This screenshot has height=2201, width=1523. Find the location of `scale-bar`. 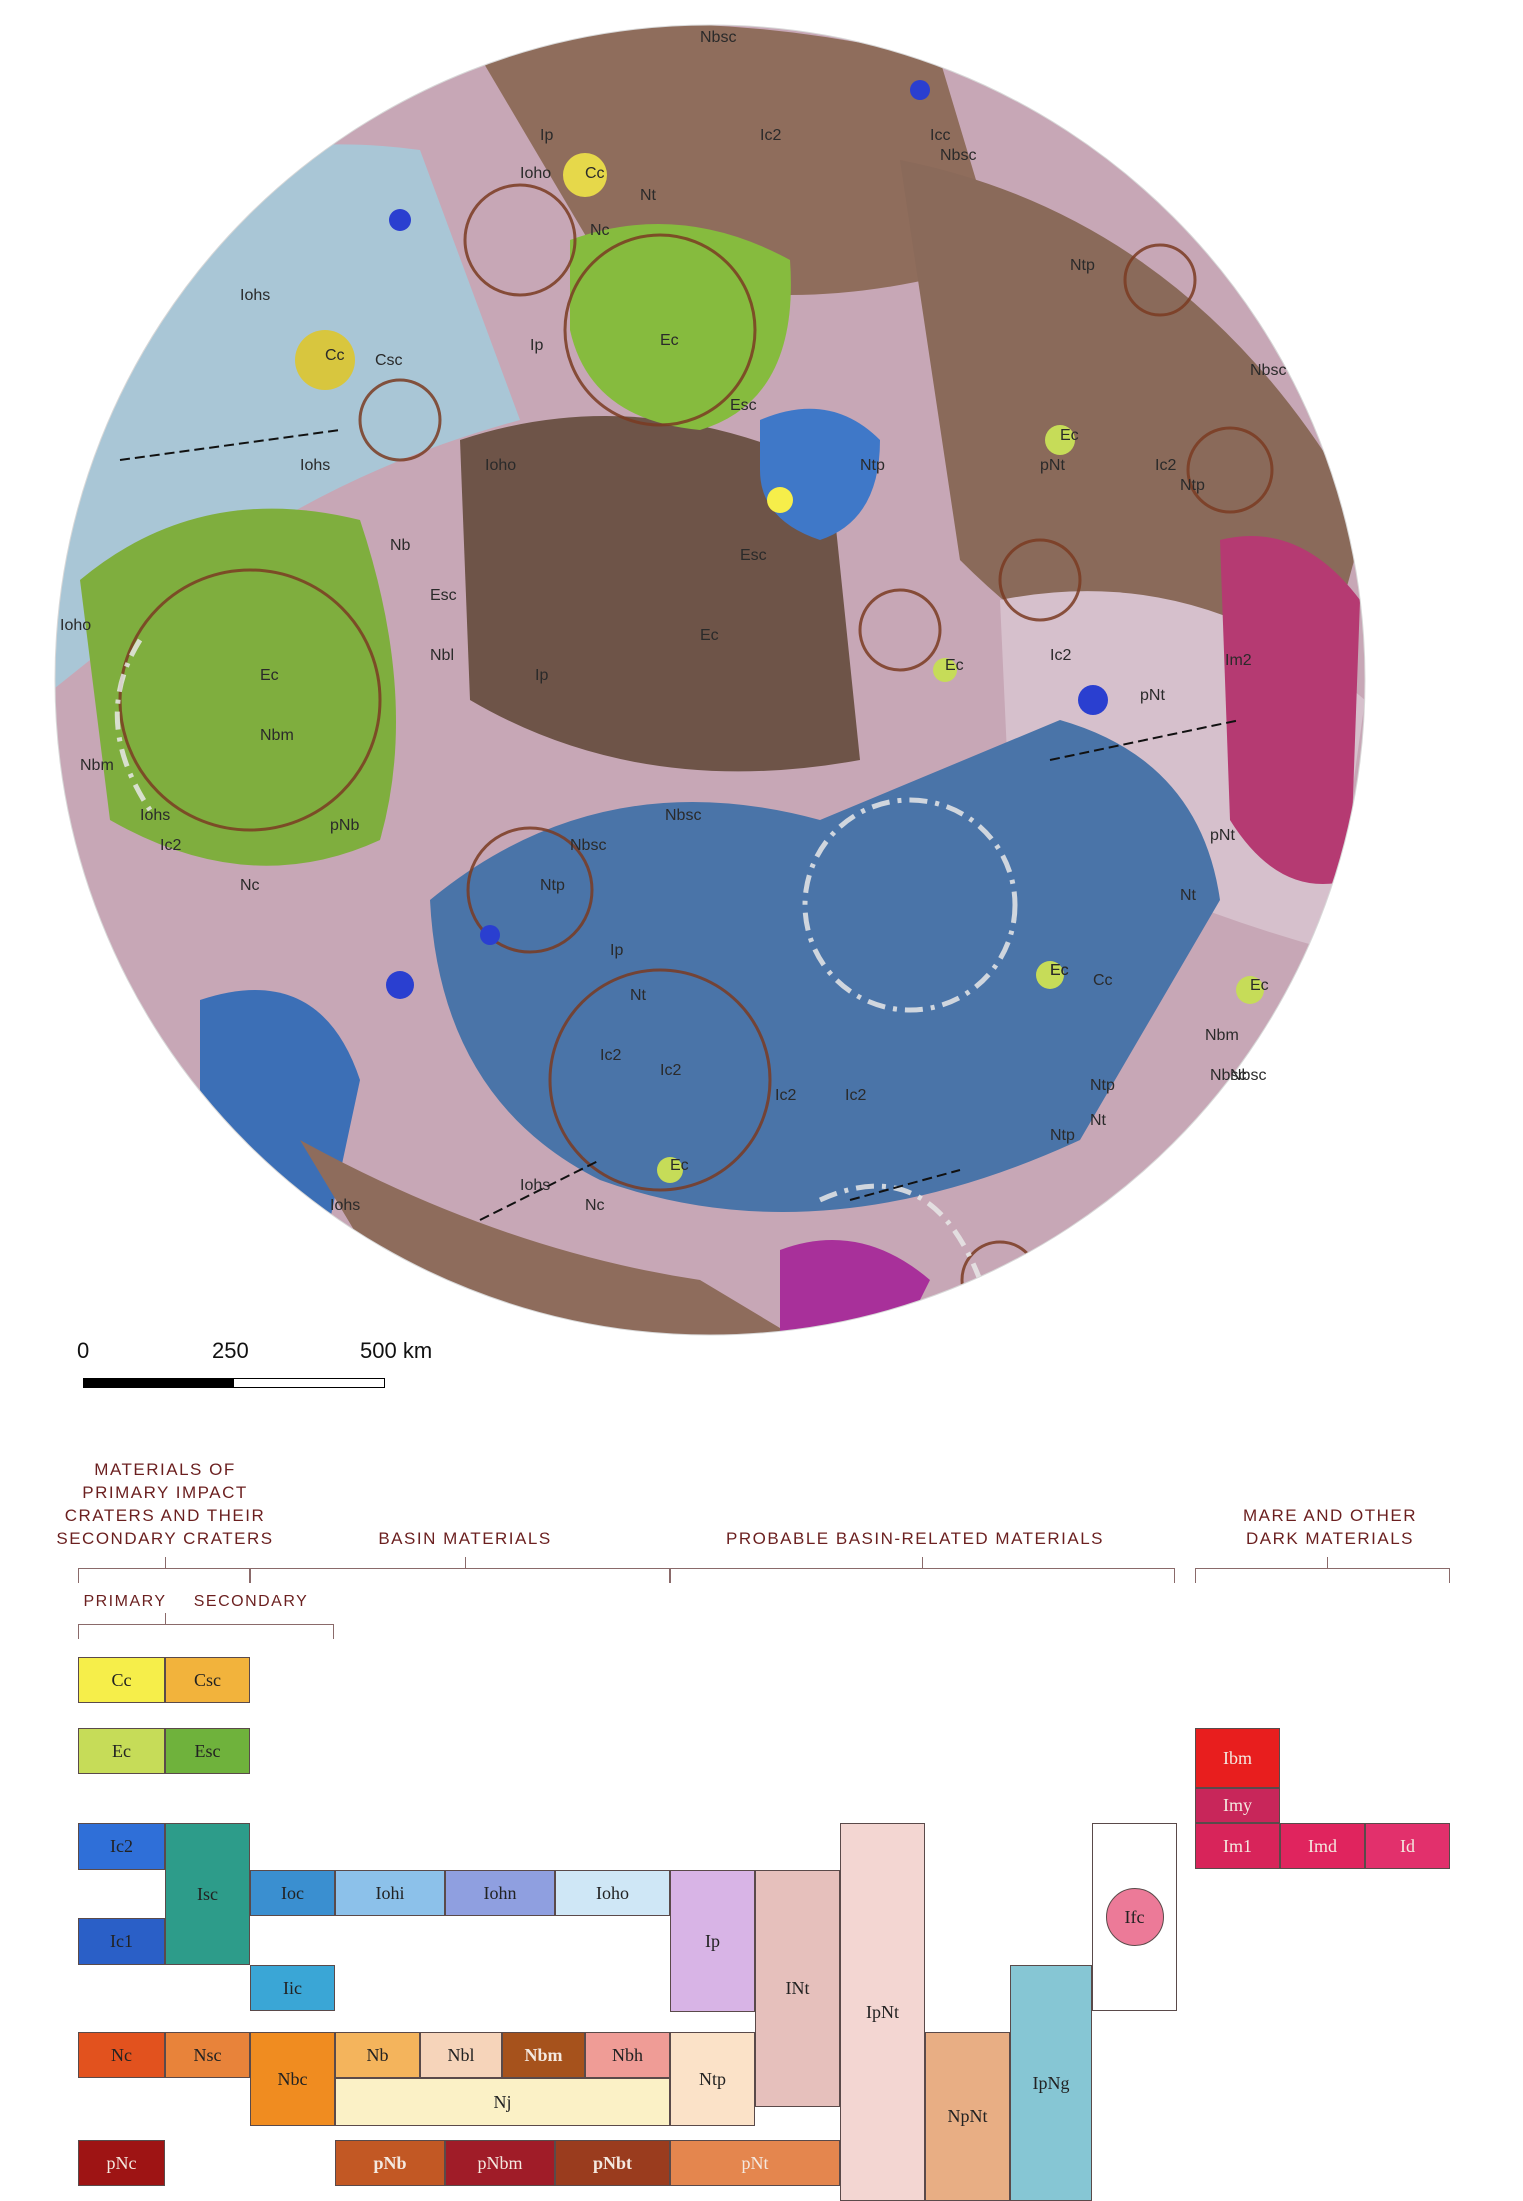

scale-bar is located at coordinates (234, 1383).